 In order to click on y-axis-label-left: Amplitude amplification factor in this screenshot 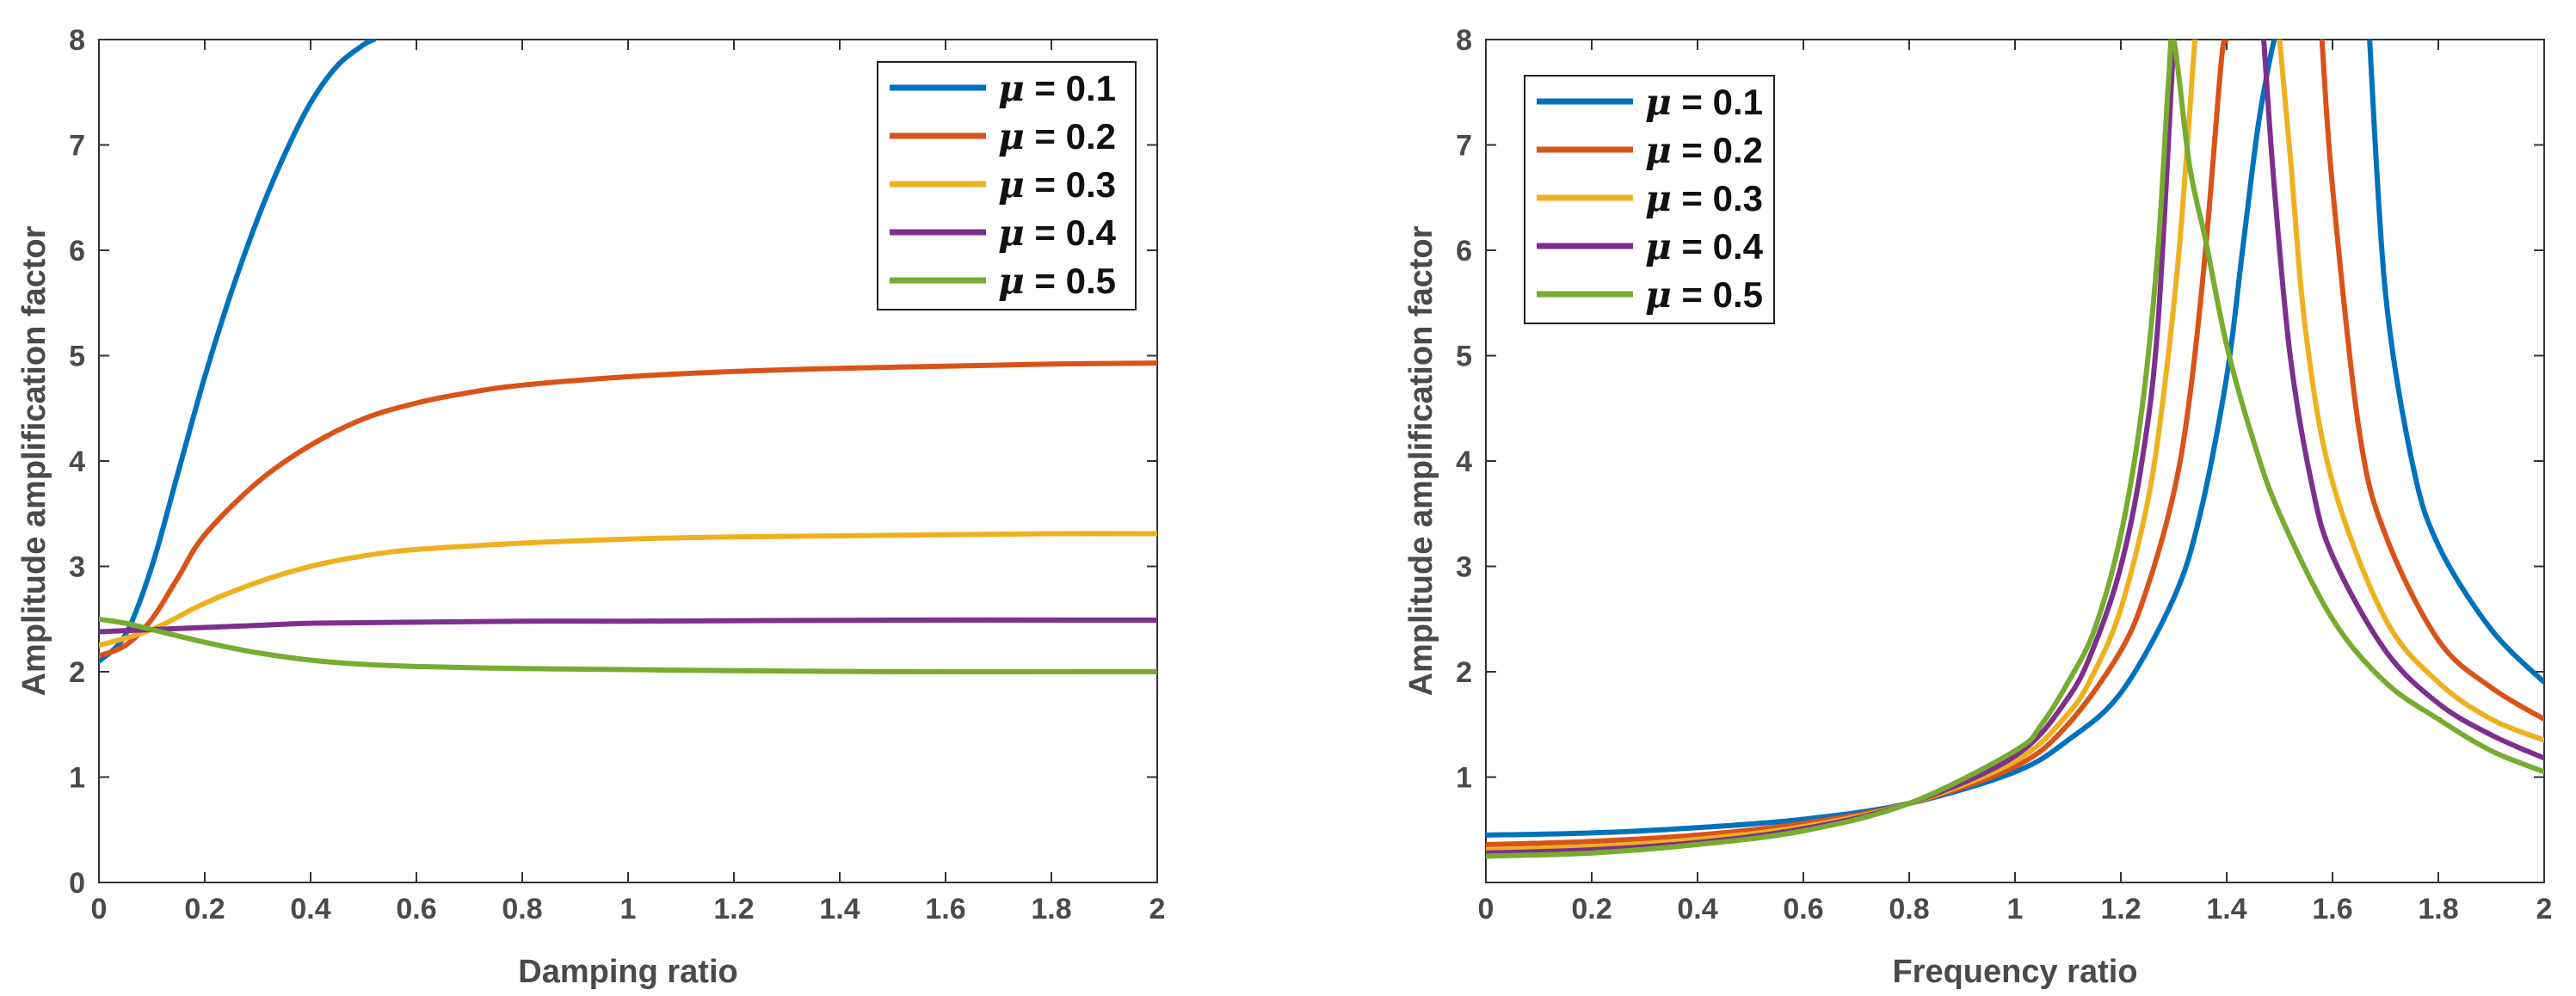, I will do `click(34, 460)`.